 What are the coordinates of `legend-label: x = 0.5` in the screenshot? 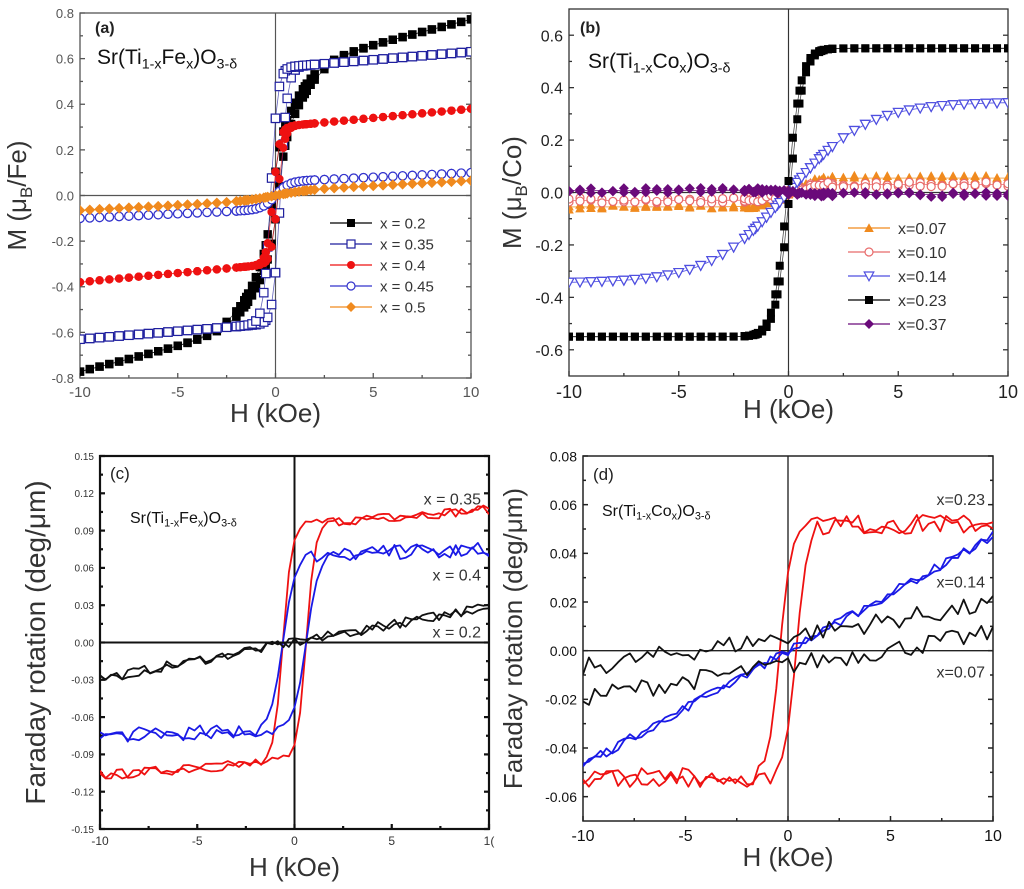 It's located at (402, 307).